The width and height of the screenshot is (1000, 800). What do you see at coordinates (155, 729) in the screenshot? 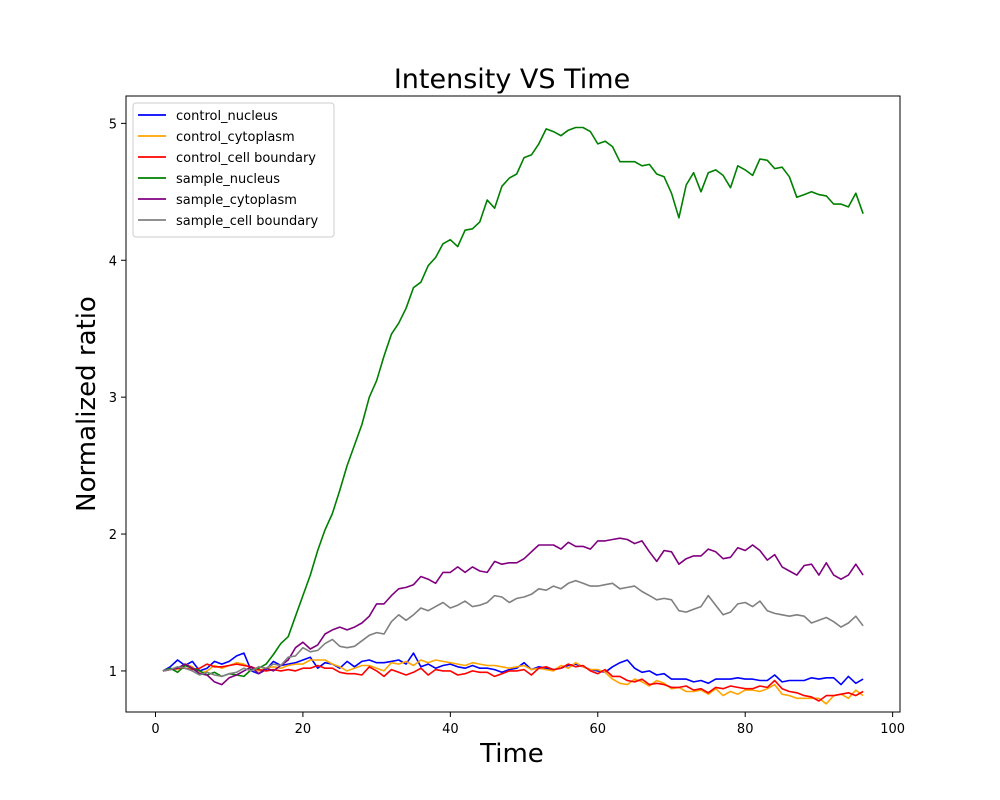
I see `x-tick-label: 0` at bounding box center [155, 729].